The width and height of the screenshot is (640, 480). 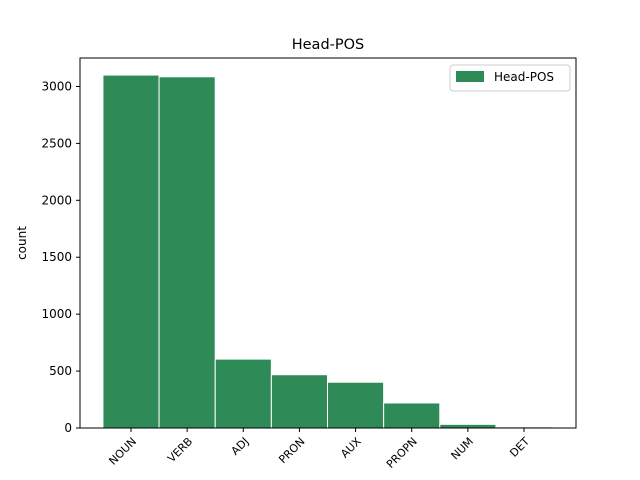 What do you see at coordinates (470, 76) in the screenshot?
I see `legend-swatch` at bounding box center [470, 76].